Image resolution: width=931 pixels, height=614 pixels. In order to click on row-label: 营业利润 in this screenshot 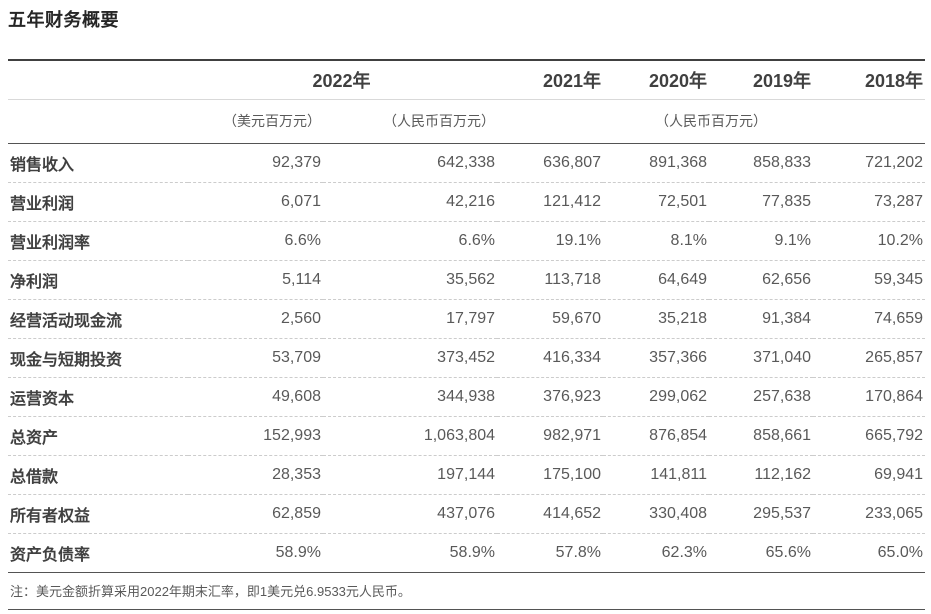, I will do `click(98, 202)`.